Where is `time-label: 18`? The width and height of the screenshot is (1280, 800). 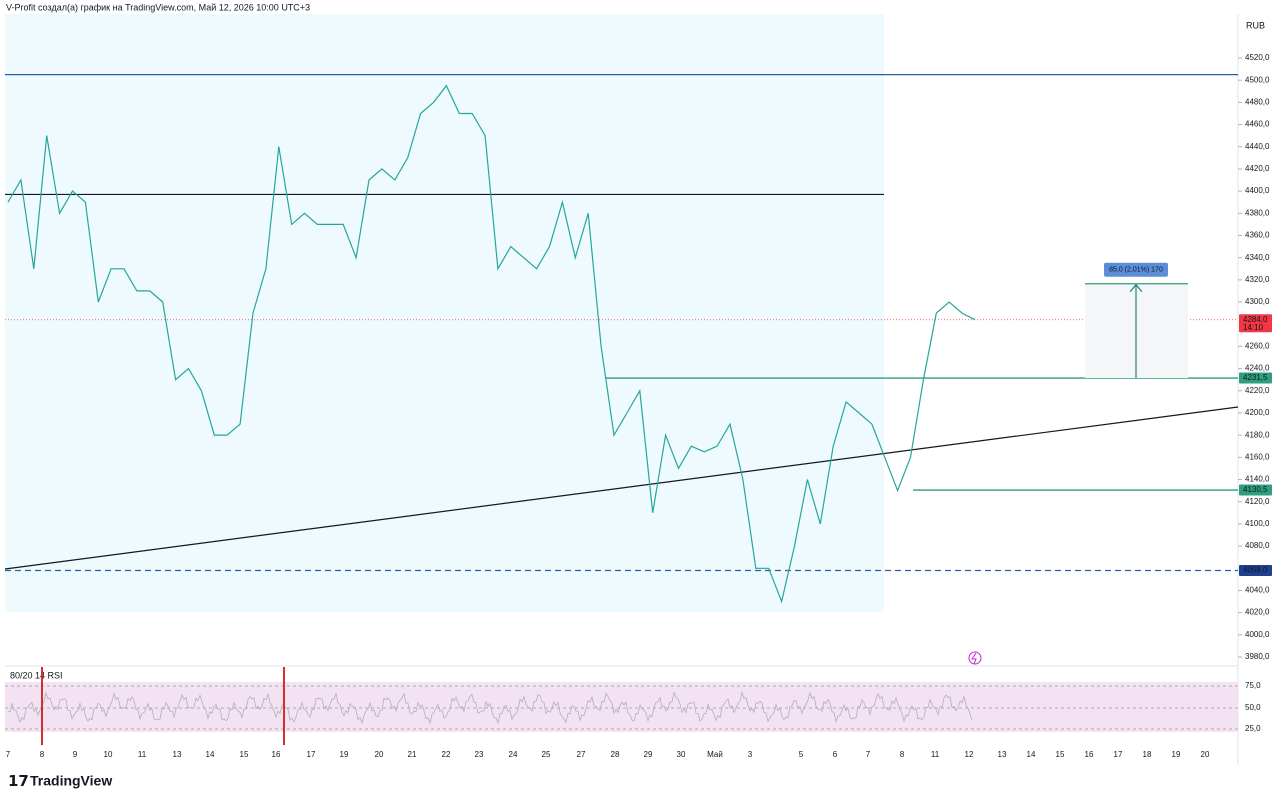 time-label: 18 is located at coordinates (1147, 754).